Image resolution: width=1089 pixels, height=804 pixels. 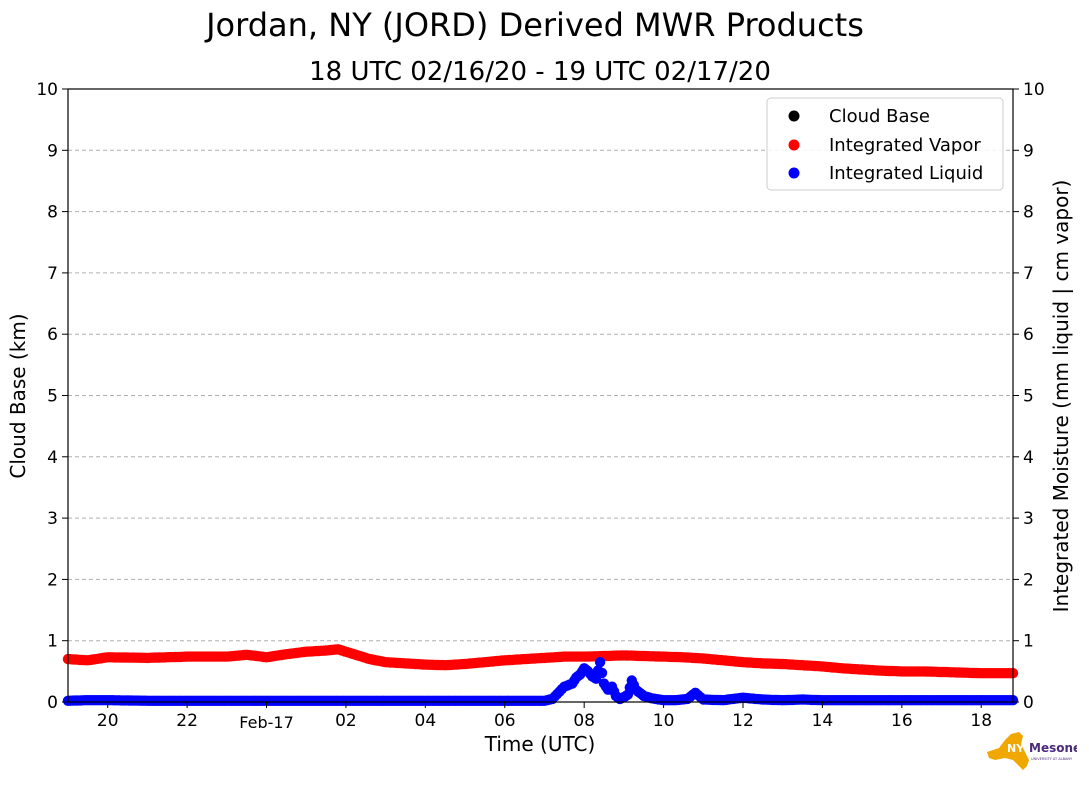 What do you see at coordinates (18, 395) in the screenshot?
I see `y-axis-left-label: Cloud Base (km)` at bounding box center [18, 395].